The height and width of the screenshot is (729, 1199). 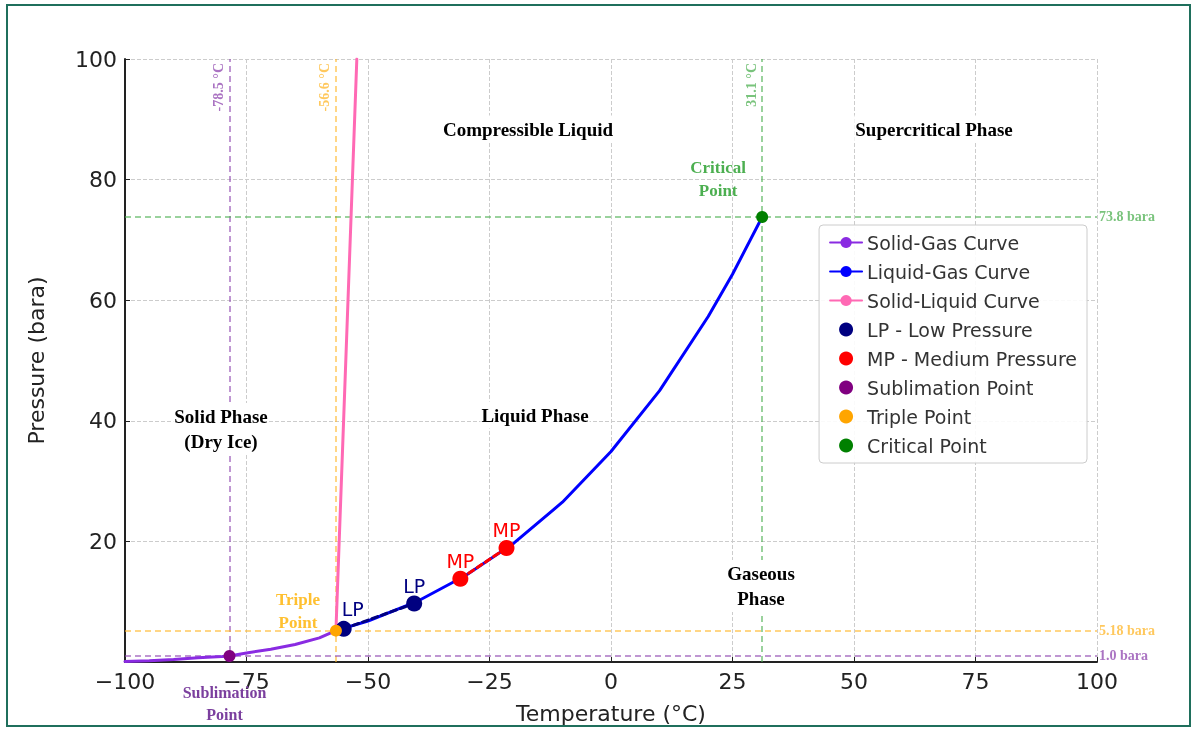 I want to click on ref-line-label: -56.6 °C, so click(x=325, y=87).